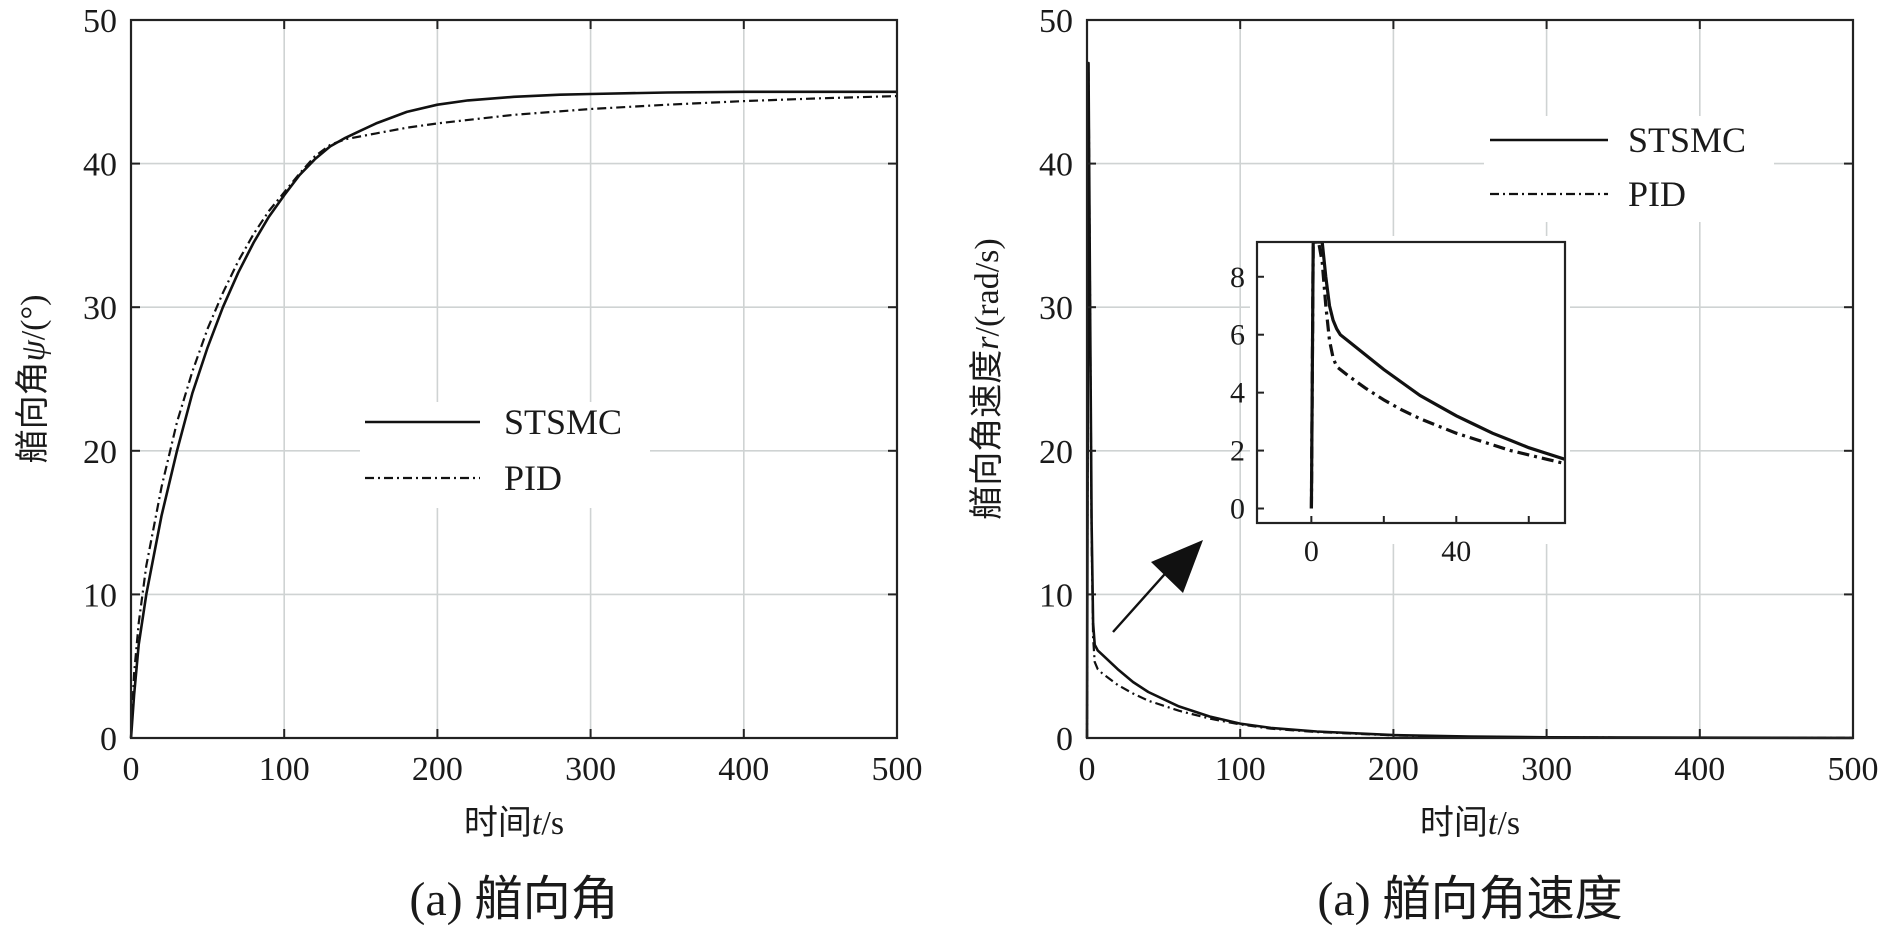 Image resolution: width=1890 pixels, height=933 pixels. What do you see at coordinates (1454, 823) in the screenshot?
I see `yaw-rate-xlabel-prefix: 时间` at bounding box center [1454, 823].